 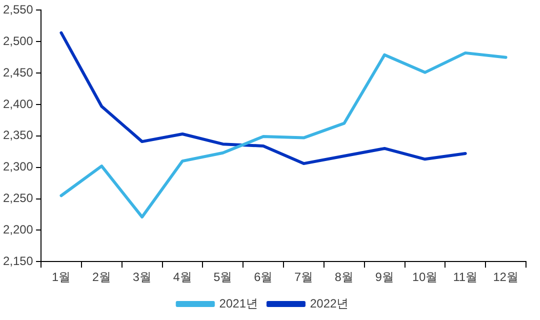 What do you see at coordinates (263, 277) in the screenshot?
I see `x-tick-label: 6월` at bounding box center [263, 277].